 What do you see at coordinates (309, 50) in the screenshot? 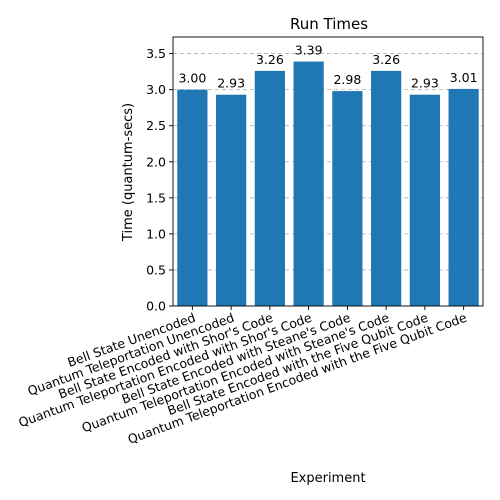
I see `bar-value-label: 3.39` at bounding box center [309, 50].